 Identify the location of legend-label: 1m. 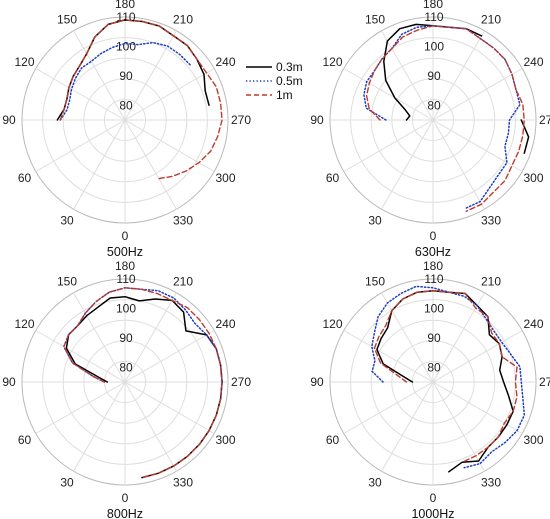
(284, 95).